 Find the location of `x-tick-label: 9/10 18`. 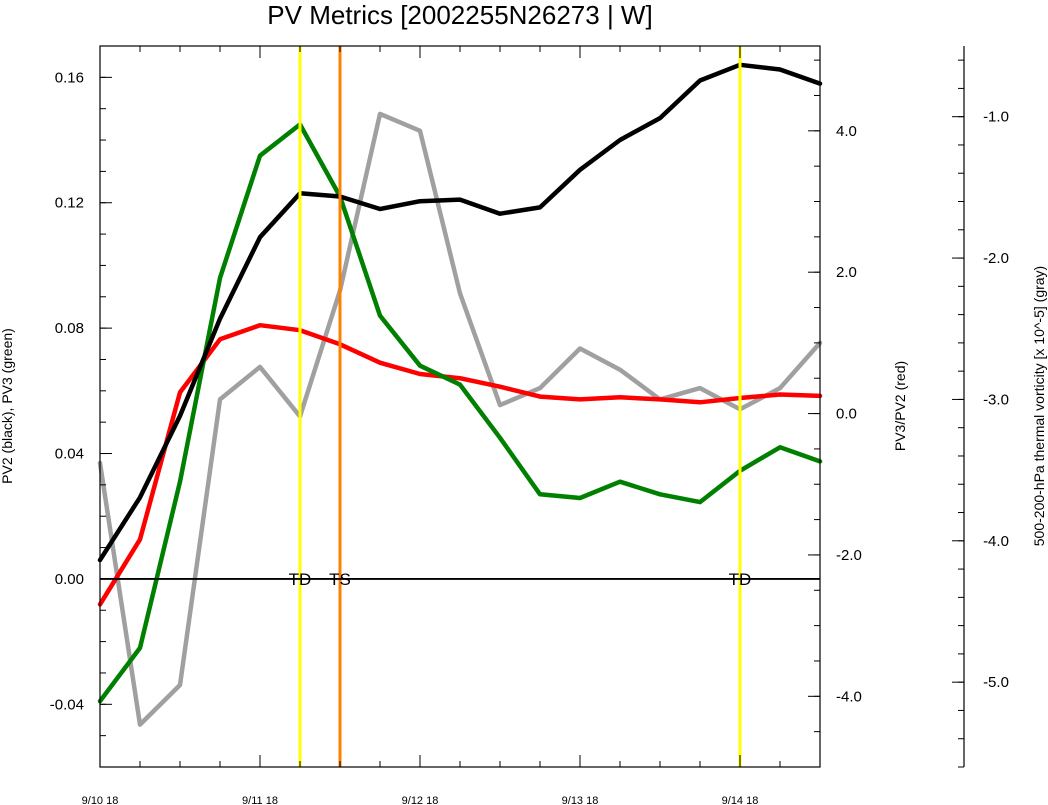

x-tick-label: 9/10 18 is located at coordinates (100, 800).